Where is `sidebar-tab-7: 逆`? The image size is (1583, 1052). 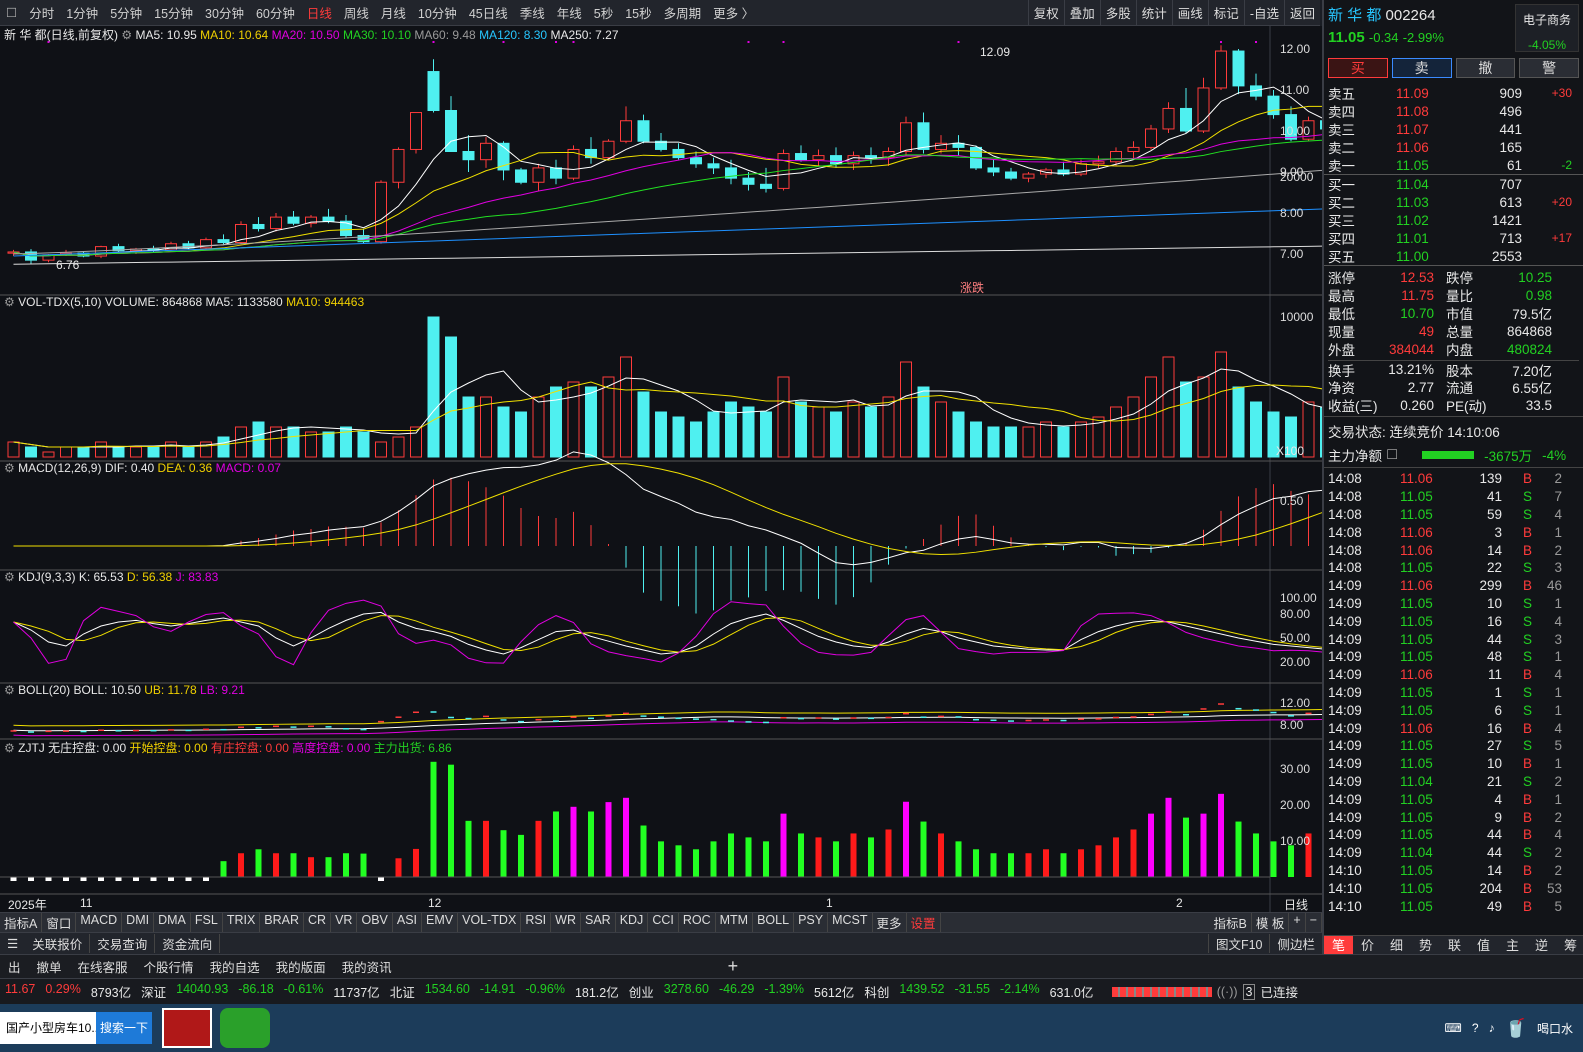 sidebar-tab-7: 逆 is located at coordinates (1541, 945).